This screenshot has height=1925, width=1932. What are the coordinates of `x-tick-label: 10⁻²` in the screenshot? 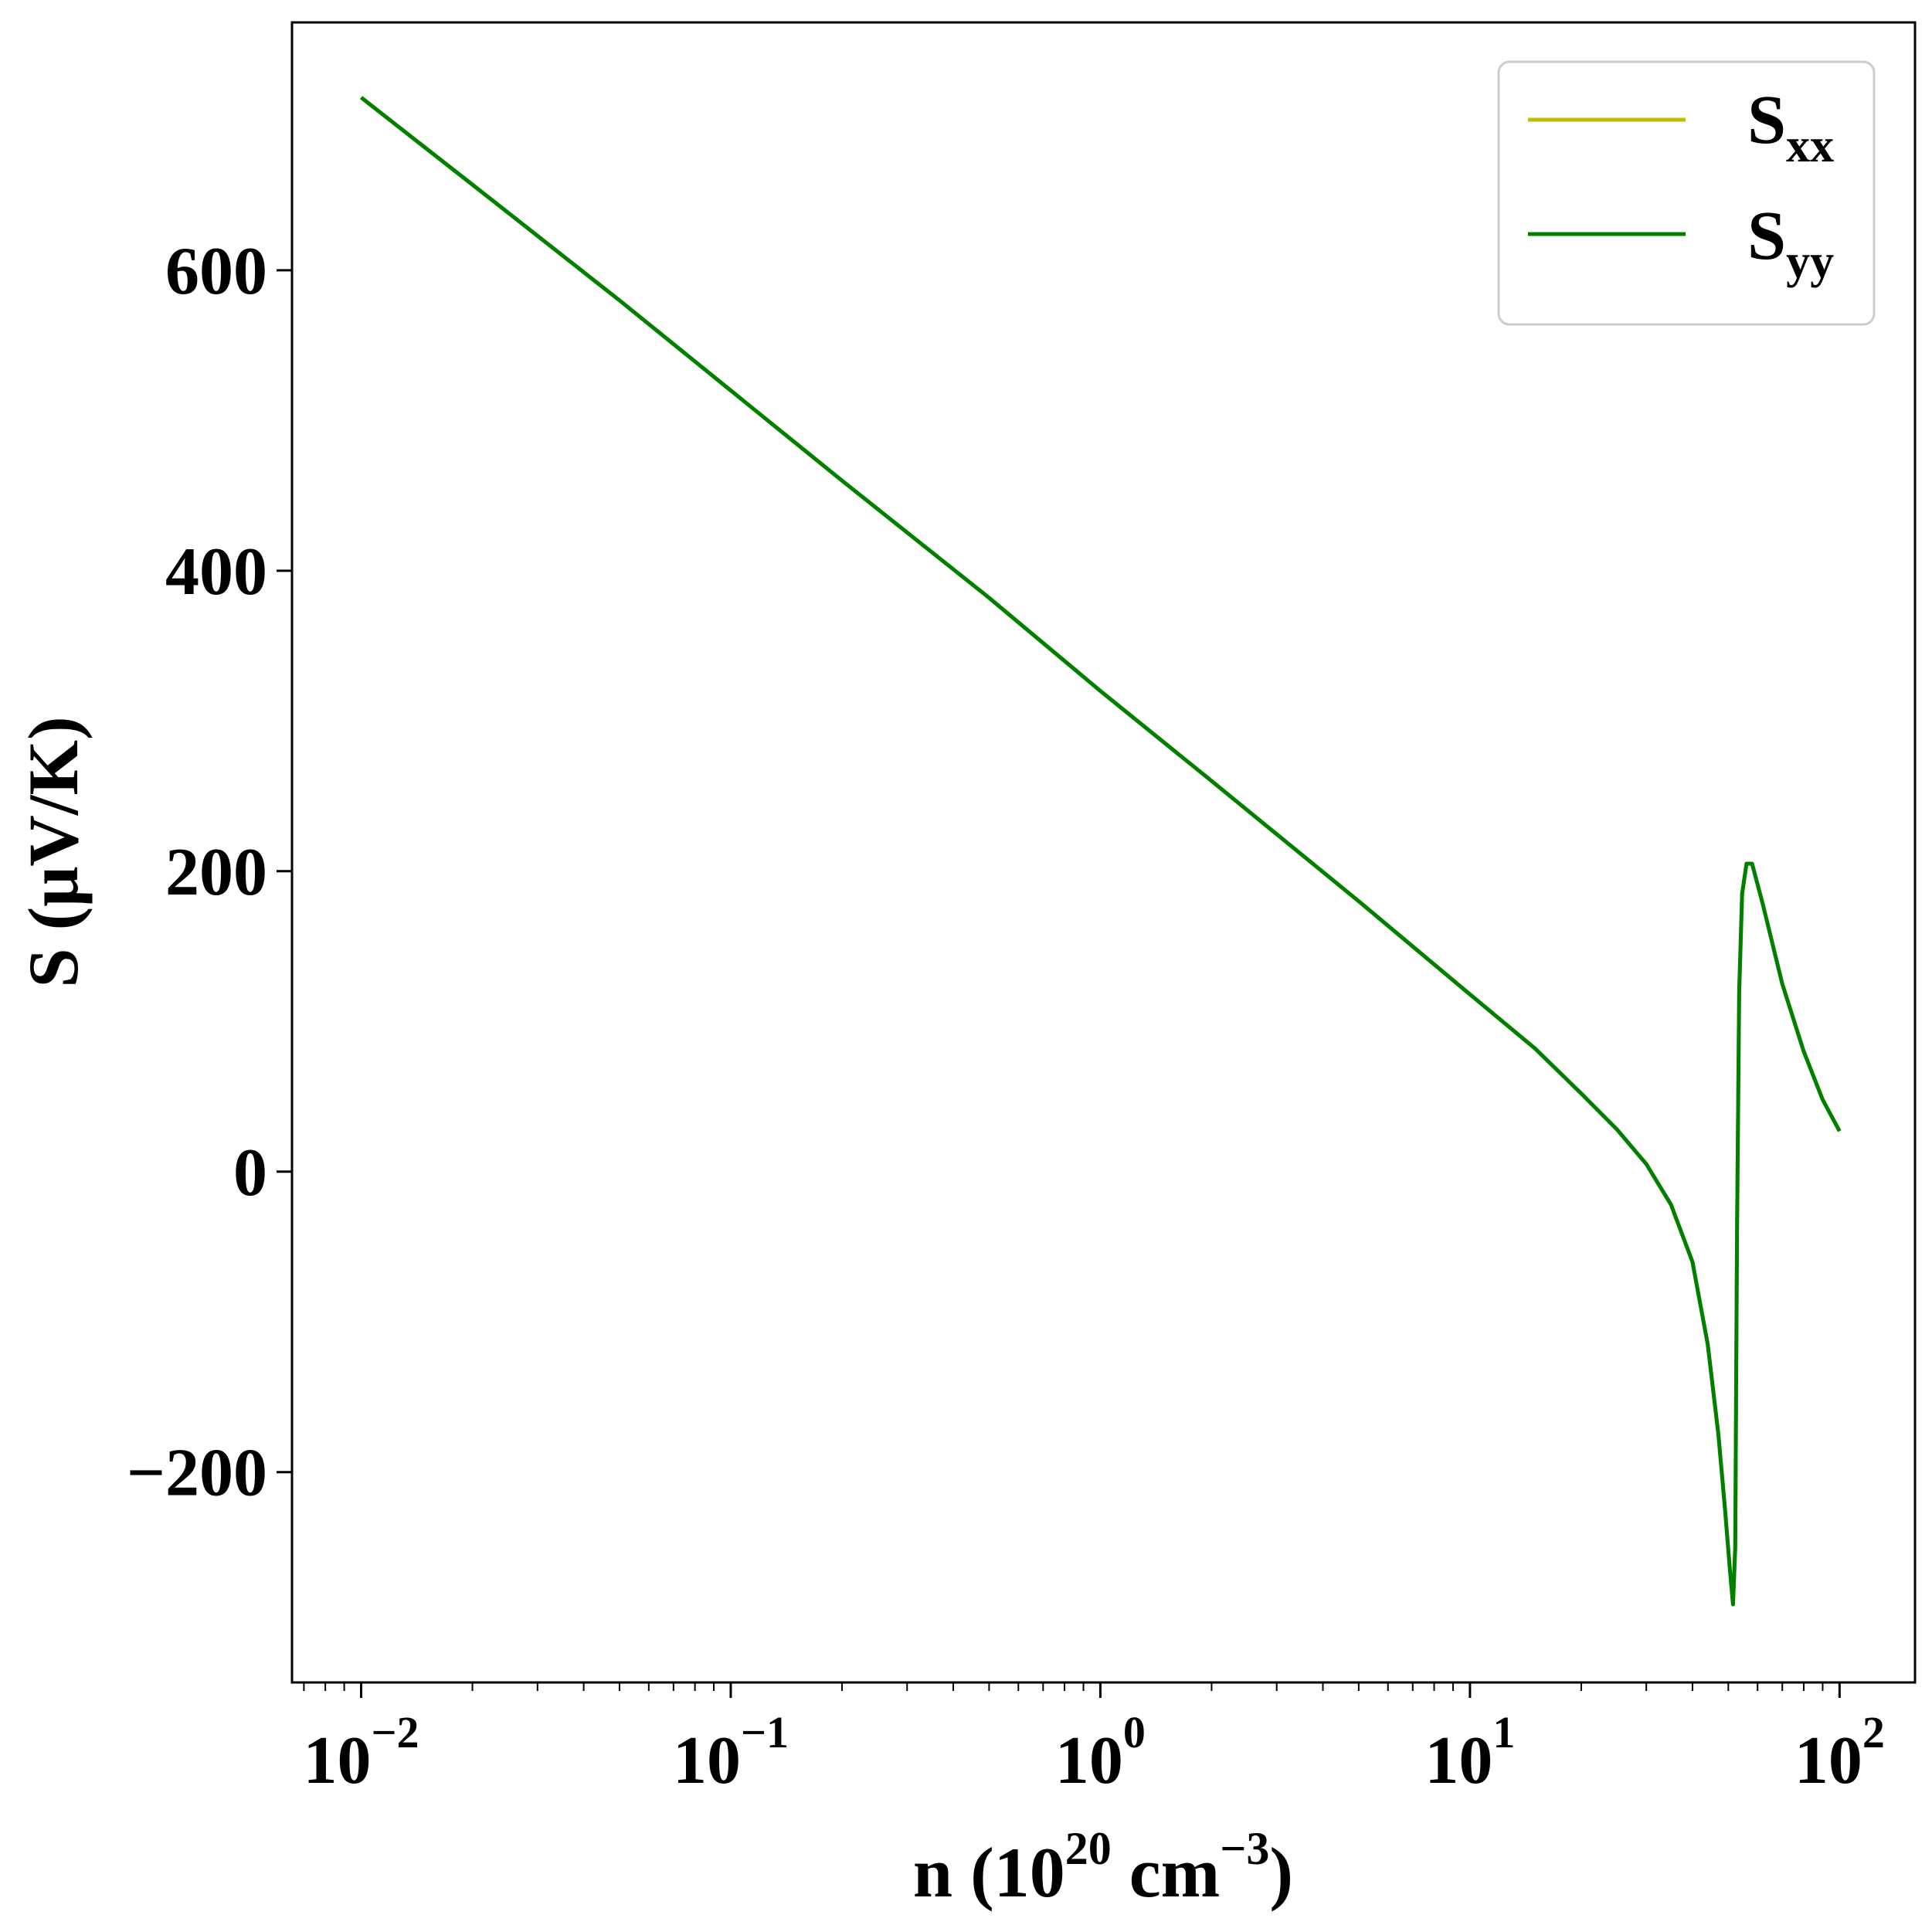 It's located at (361, 1752).